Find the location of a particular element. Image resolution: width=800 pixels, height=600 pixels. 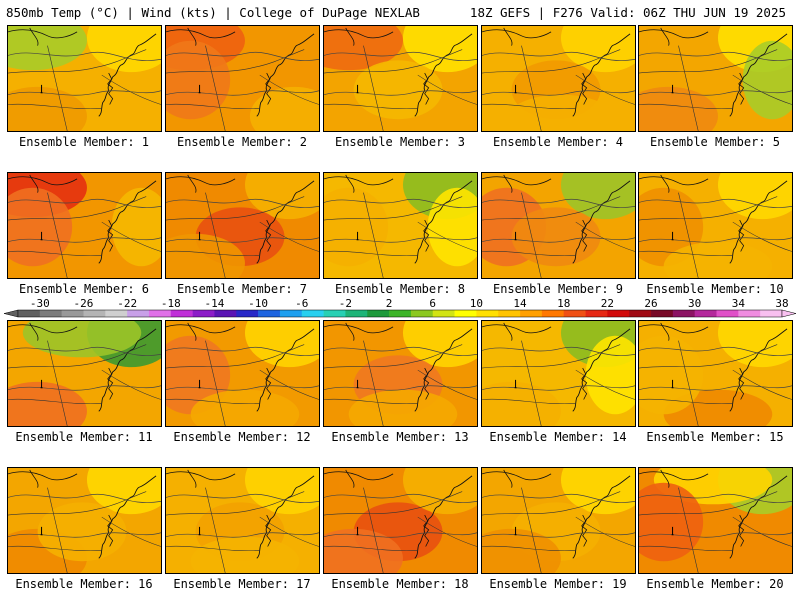

colorbar-tick-label: 18 is located at coordinates (563, 303).